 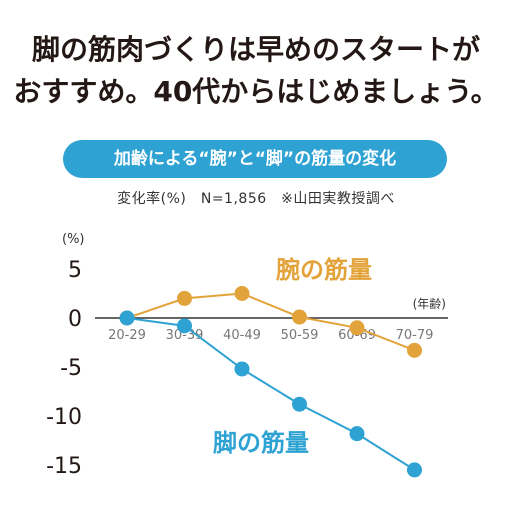 What do you see at coordinates (75, 319) in the screenshot?
I see `y-tick-label: 0` at bounding box center [75, 319].